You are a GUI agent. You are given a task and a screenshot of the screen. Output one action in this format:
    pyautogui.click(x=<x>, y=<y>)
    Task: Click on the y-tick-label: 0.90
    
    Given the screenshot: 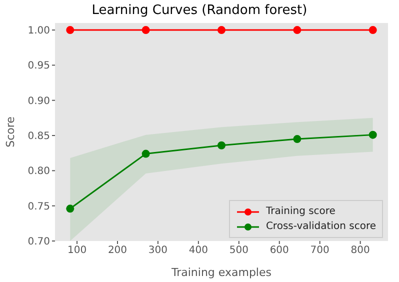 What is the action you would take?
    pyautogui.click(x=39, y=101)
    